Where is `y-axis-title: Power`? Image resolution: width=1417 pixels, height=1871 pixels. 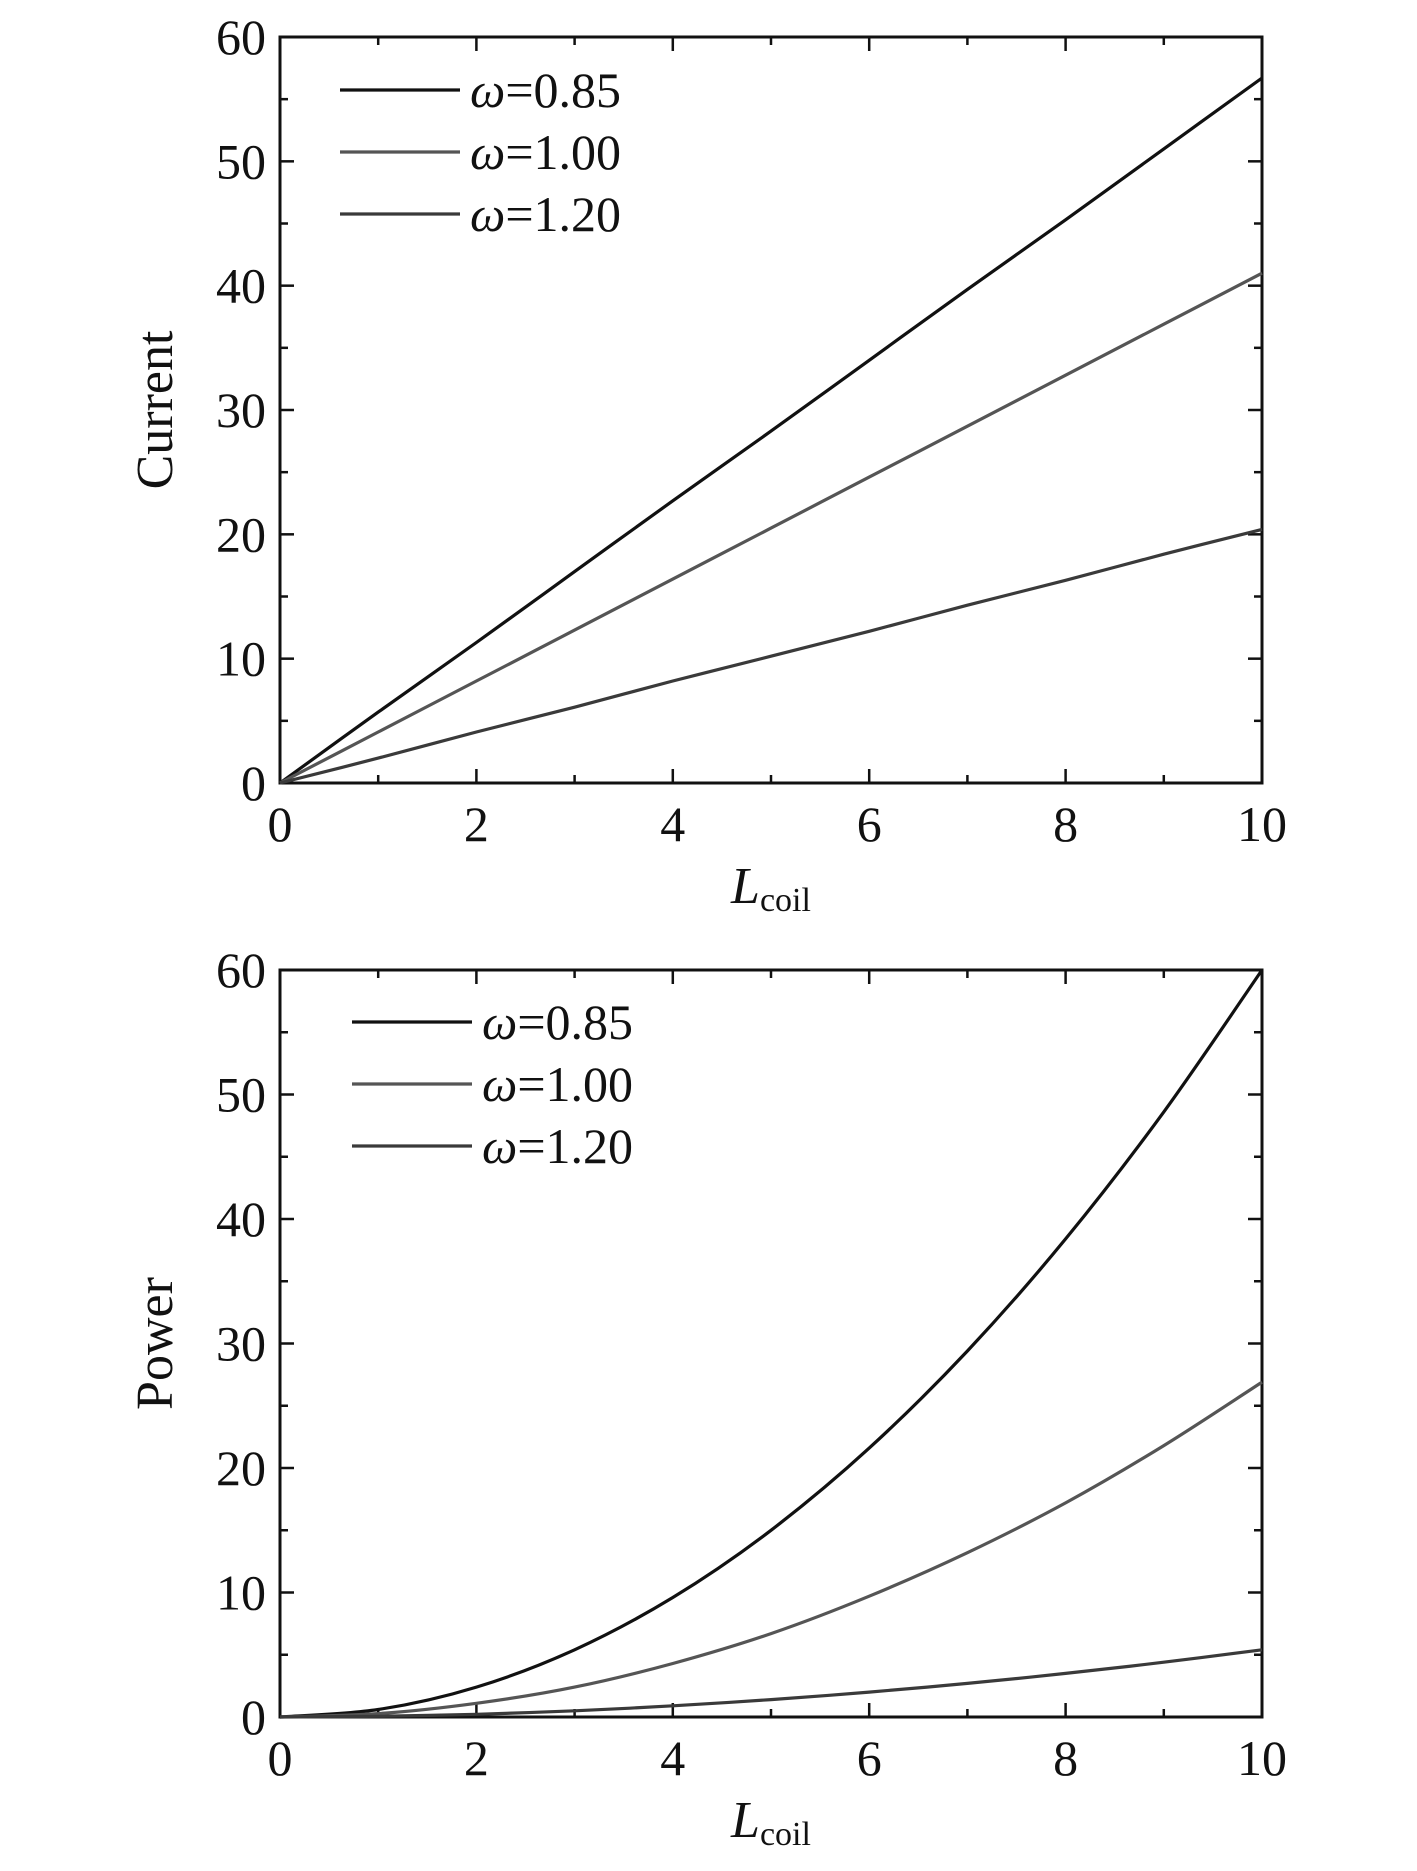 y-axis-title: Power is located at coordinates (155, 1343).